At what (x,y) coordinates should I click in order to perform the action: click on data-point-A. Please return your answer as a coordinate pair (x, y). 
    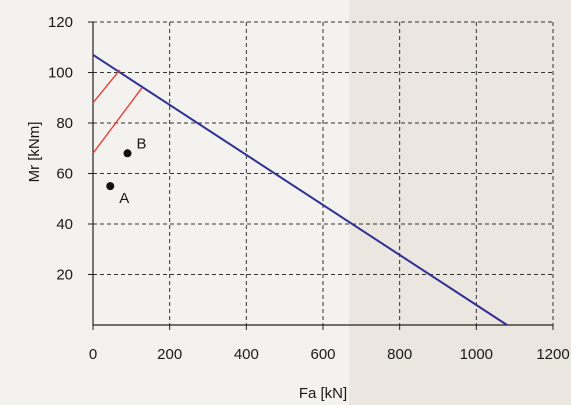
    Looking at the image, I should click on (110, 186).